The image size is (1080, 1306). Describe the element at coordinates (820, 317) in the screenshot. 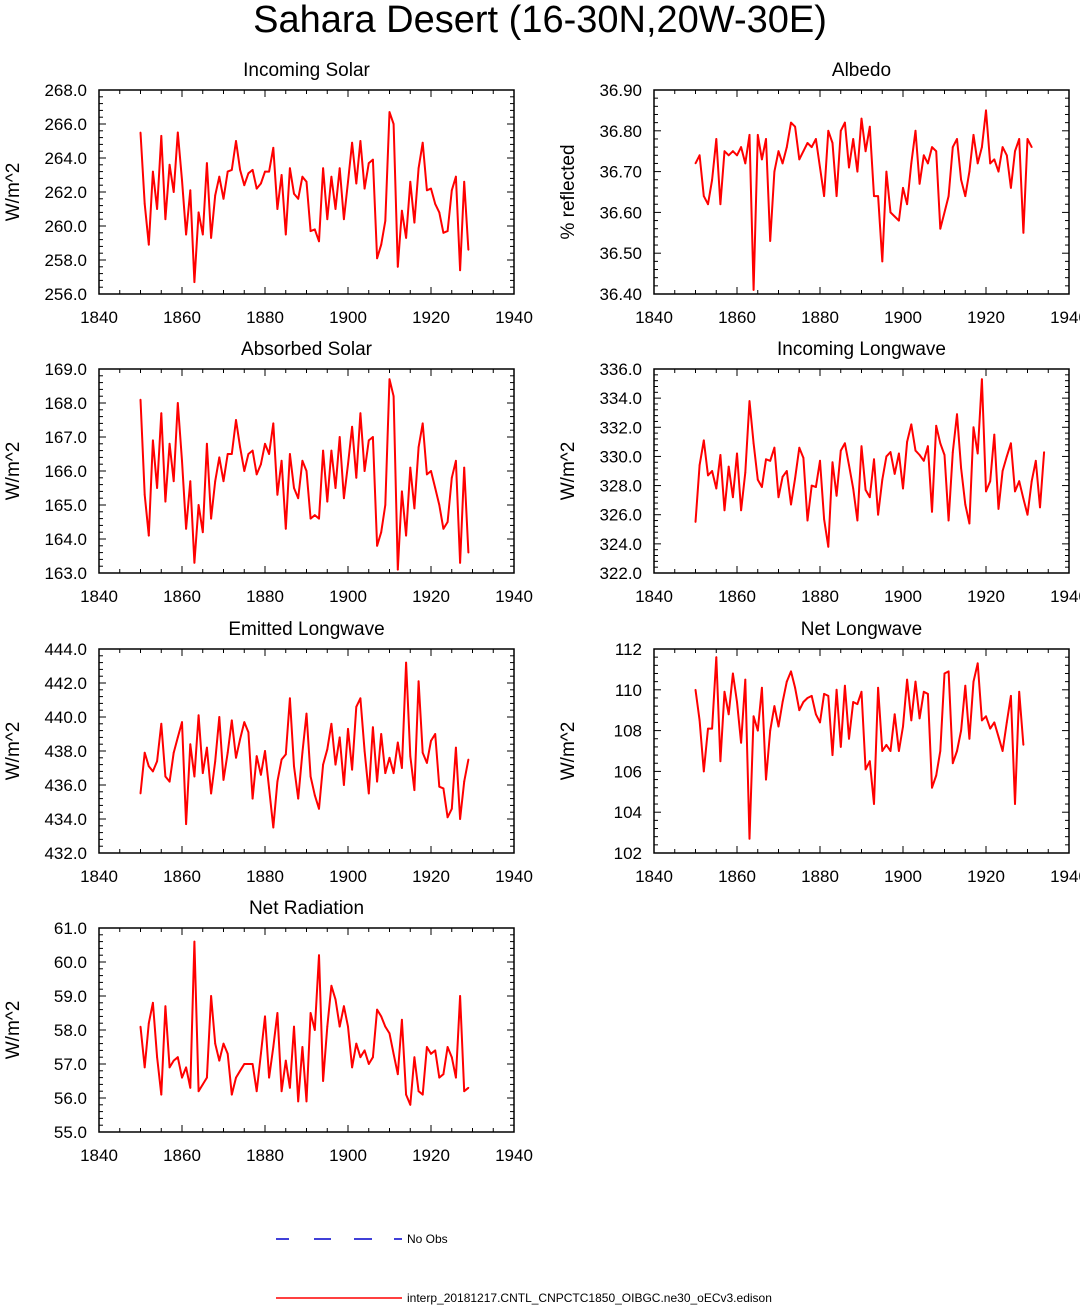

I see `x-tick-label: 1880` at that location.